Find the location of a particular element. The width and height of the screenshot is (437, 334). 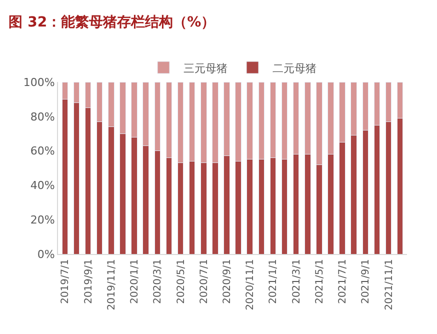

x-tick-label: 2021/7/1 is located at coordinates (343, 281).